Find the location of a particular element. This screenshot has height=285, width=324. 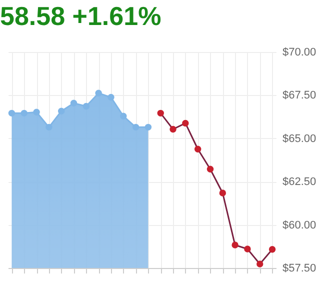

y-tick-label: $65.00 is located at coordinates (299, 138).